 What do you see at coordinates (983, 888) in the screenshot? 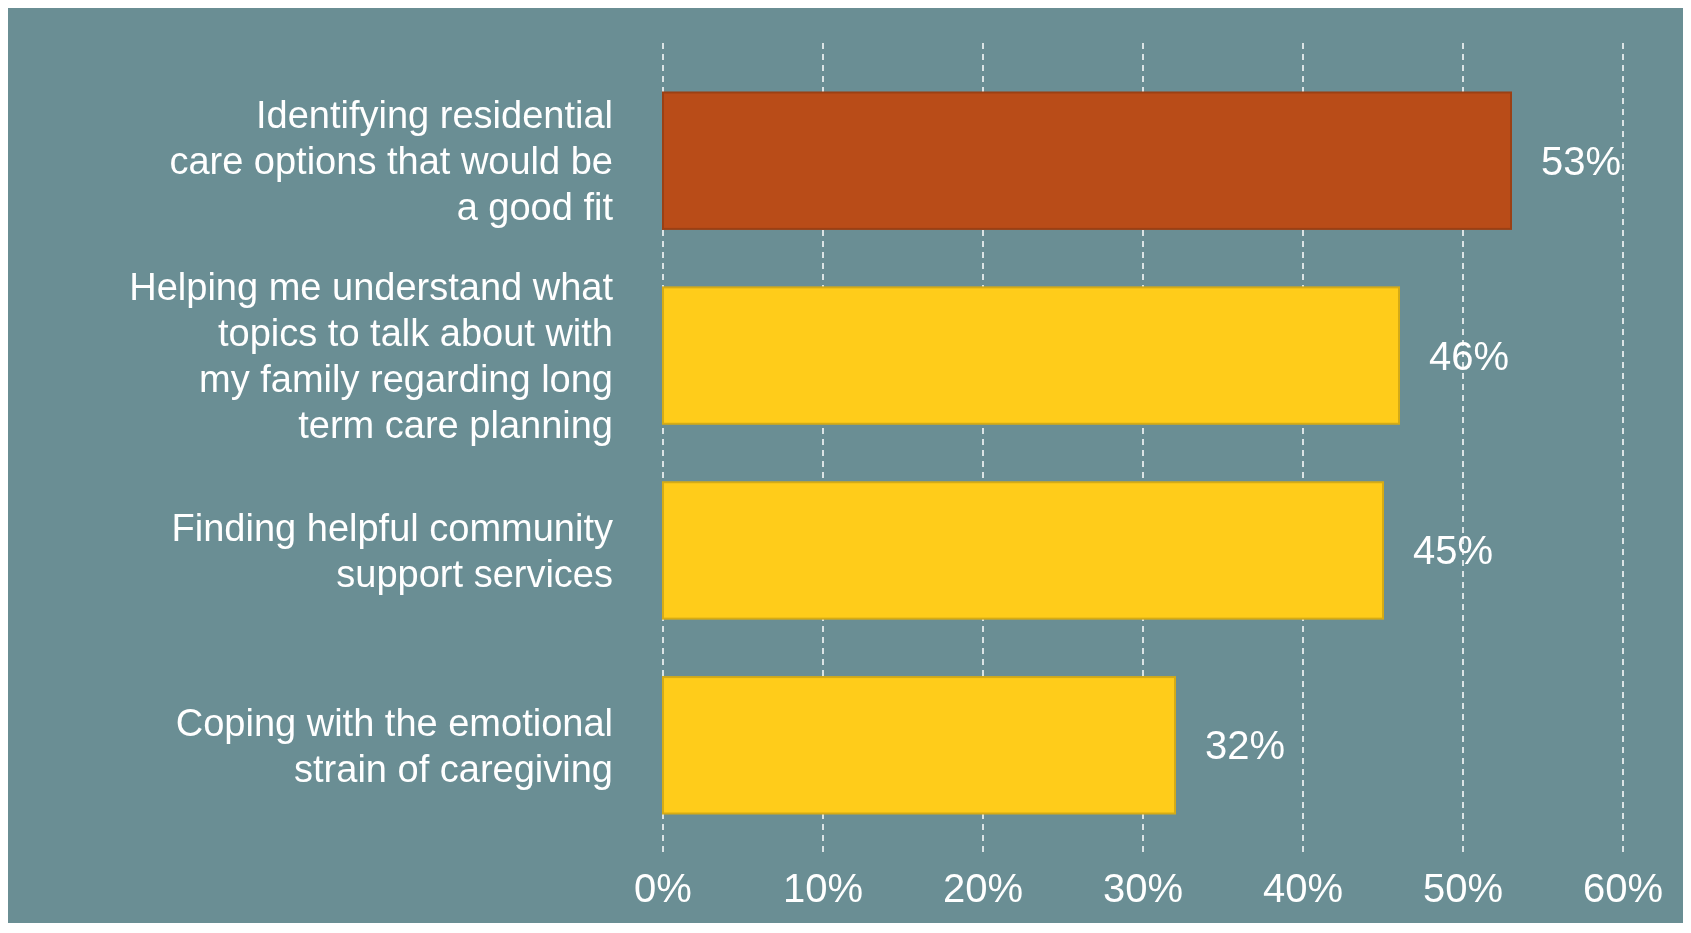
I see `x-tick-label: 20%` at bounding box center [983, 888].